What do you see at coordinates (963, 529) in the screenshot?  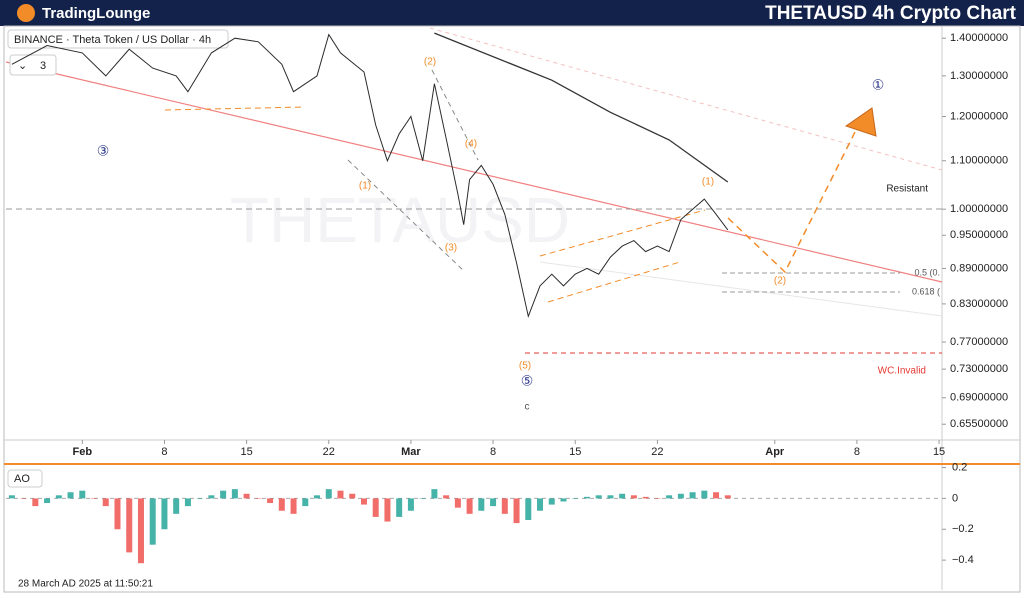 I see `ao-tick-label: −0.2` at bounding box center [963, 529].